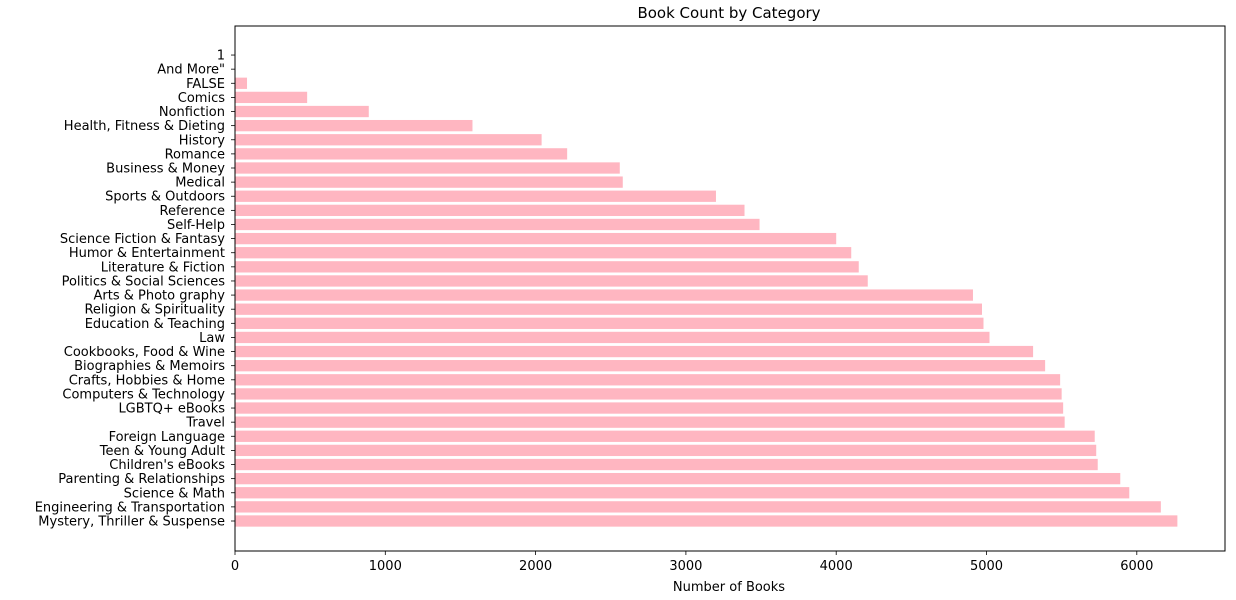  What do you see at coordinates (141, 479) in the screenshot?
I see `category-label: Parenting & Relationships` at bounding box center [141, 479].